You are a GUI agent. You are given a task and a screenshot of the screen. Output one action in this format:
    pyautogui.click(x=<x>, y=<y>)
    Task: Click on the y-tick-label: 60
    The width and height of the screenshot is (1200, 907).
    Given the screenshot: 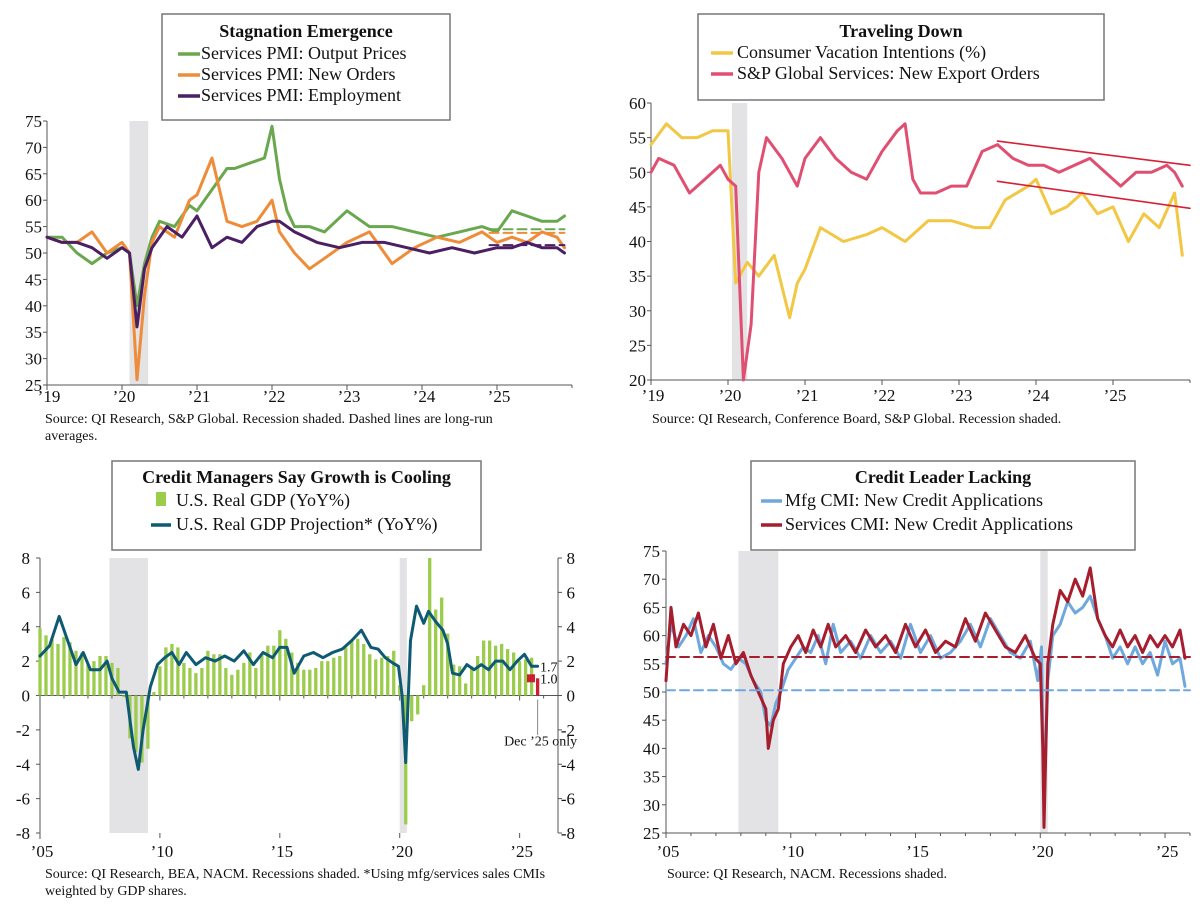 What is the action you would take?
    pyautogui.click(x=33, y=200)
    